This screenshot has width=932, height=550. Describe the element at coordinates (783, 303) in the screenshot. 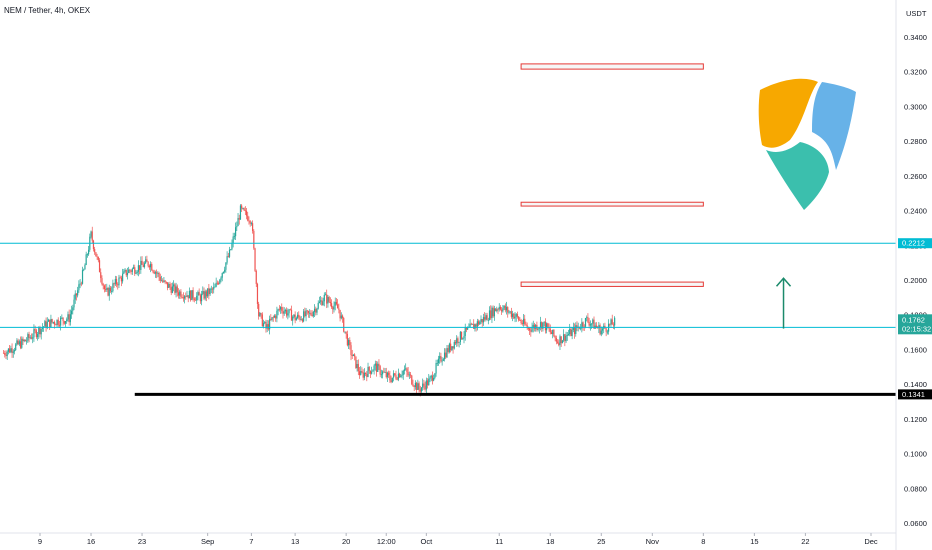

I see `up-arrow` at that location.